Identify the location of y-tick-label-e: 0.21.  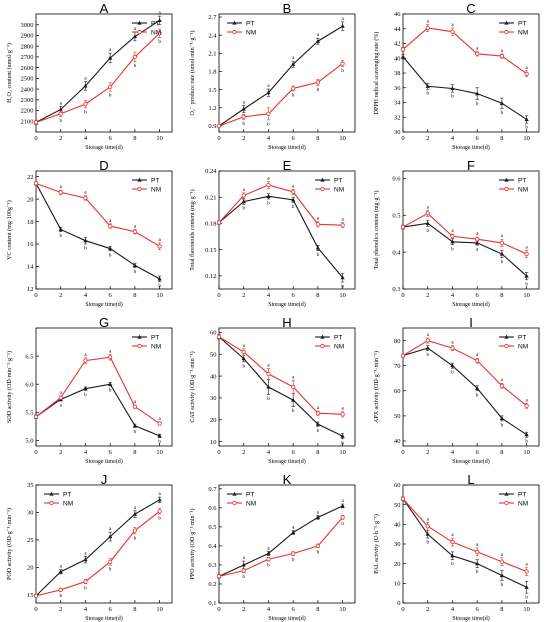
(210, 197).